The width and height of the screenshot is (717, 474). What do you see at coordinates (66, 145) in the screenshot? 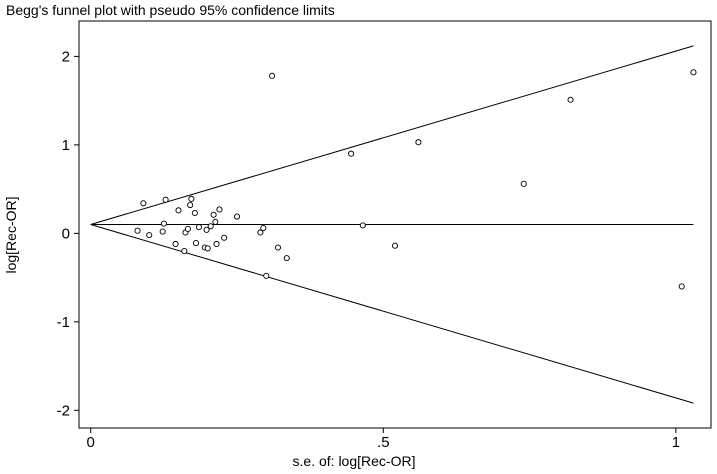
I see `y-tick-label-1: 1` at bounding box center [66, 145].